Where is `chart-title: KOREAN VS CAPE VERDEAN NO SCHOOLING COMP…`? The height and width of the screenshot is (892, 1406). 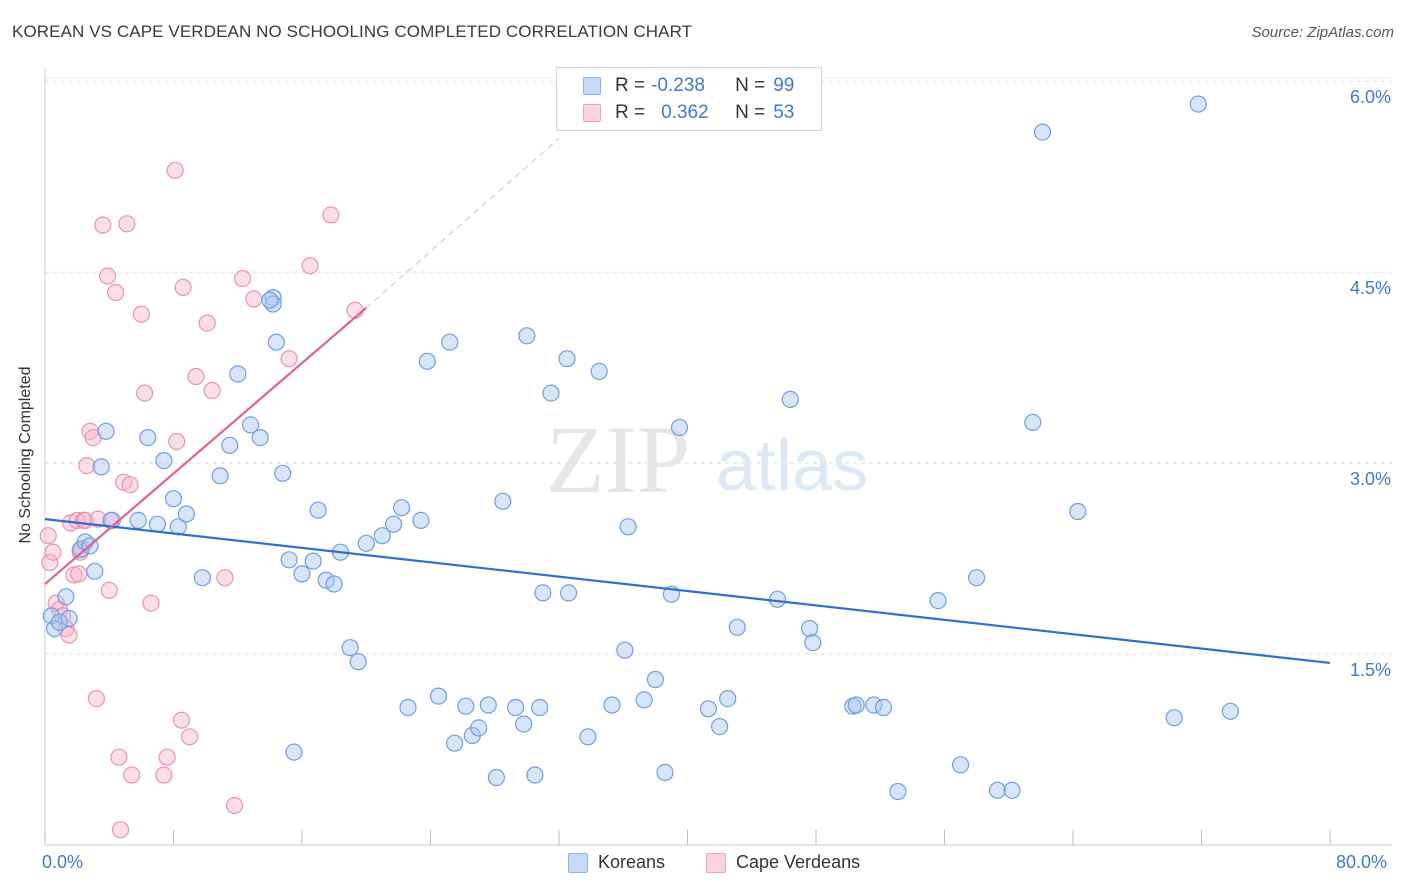
chart-title: KOREAN VS CAPE VERDEAN NO SCHOOLING COMP… is located at coordinates (352, 31).